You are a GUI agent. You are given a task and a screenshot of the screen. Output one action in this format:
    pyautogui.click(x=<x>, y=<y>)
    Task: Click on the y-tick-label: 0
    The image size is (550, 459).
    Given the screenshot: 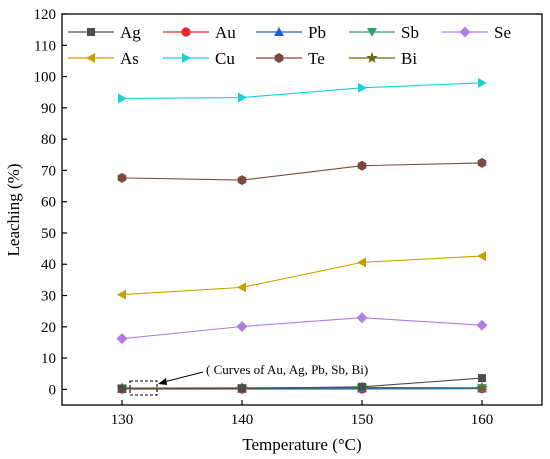 What is the action you would take?
    pyautogui.click(x=53, y=390)
    